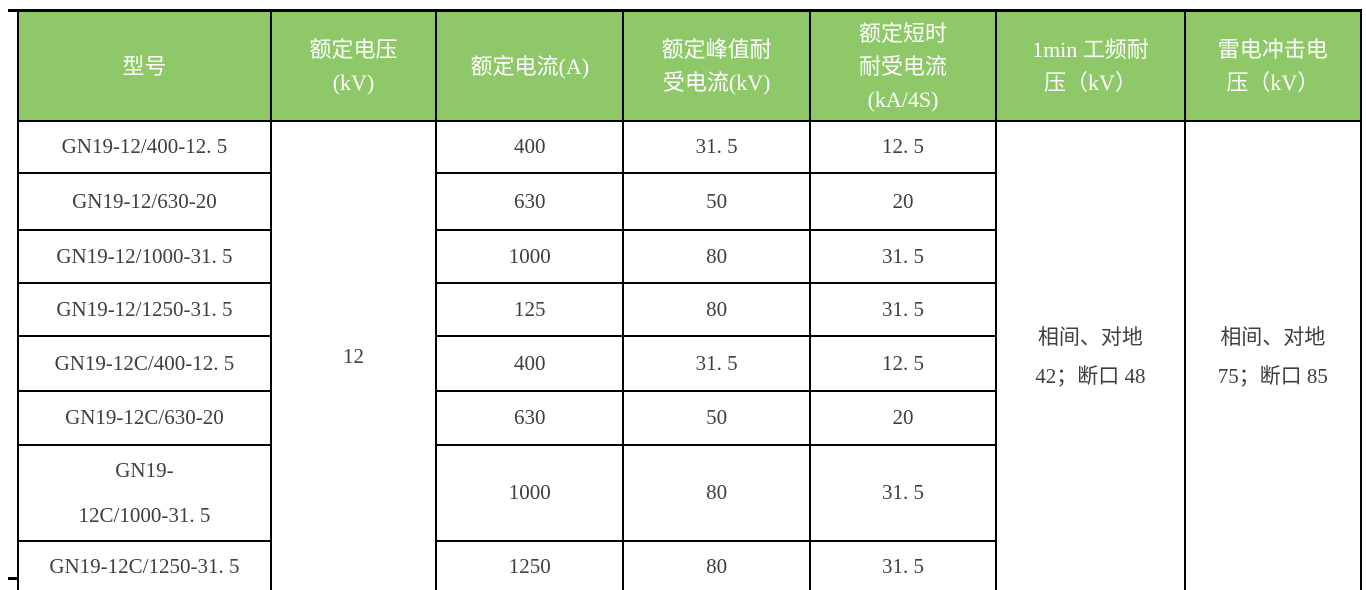 This screenshot has height=590, width=1366. I want to click on col-header-lightning-impulse: 雷电冲击电 压（kV）, so click(1273, 67).